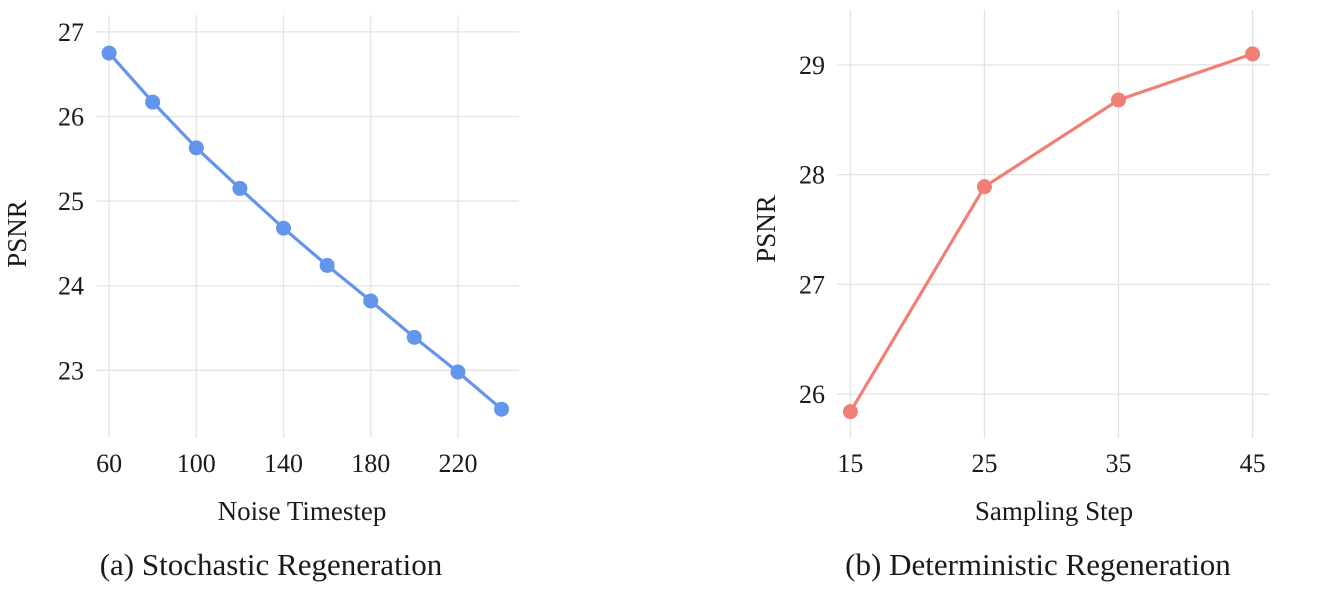 The width and height of the screenshot is (1320, 595). What do you see at coordinates (812, 175) in the screenshot?
I see `y-tick-label-deterministic: 28` at bounding box center [812, 175].